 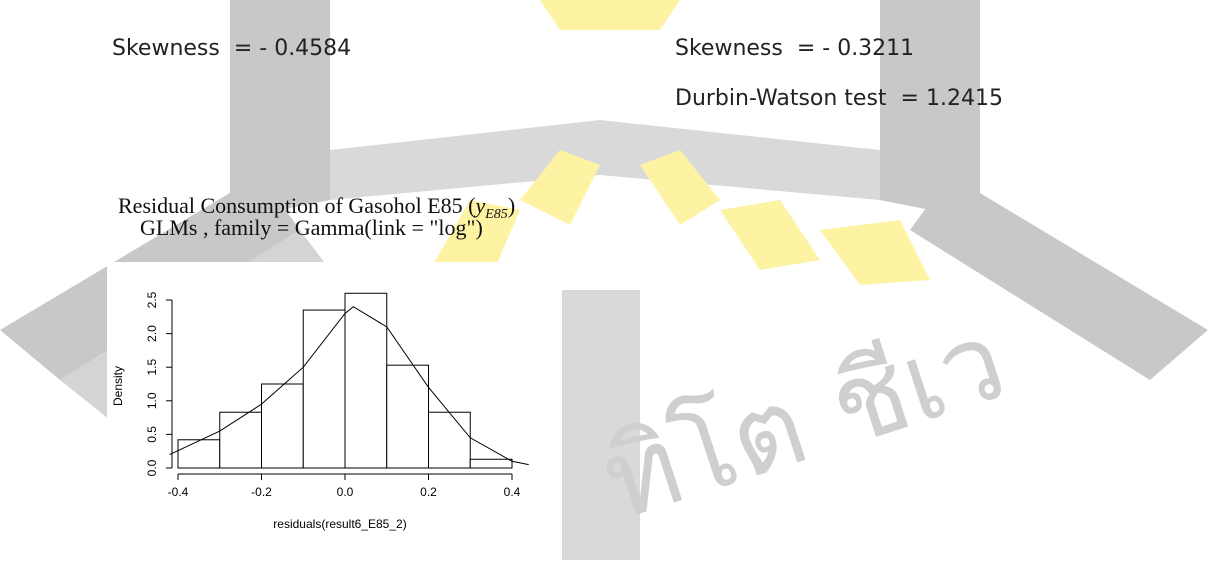 What do you see at coordinates (178, 492) in the screenshot?
I see `x-tick-label: -0.4` at bounding box center [178, 492].